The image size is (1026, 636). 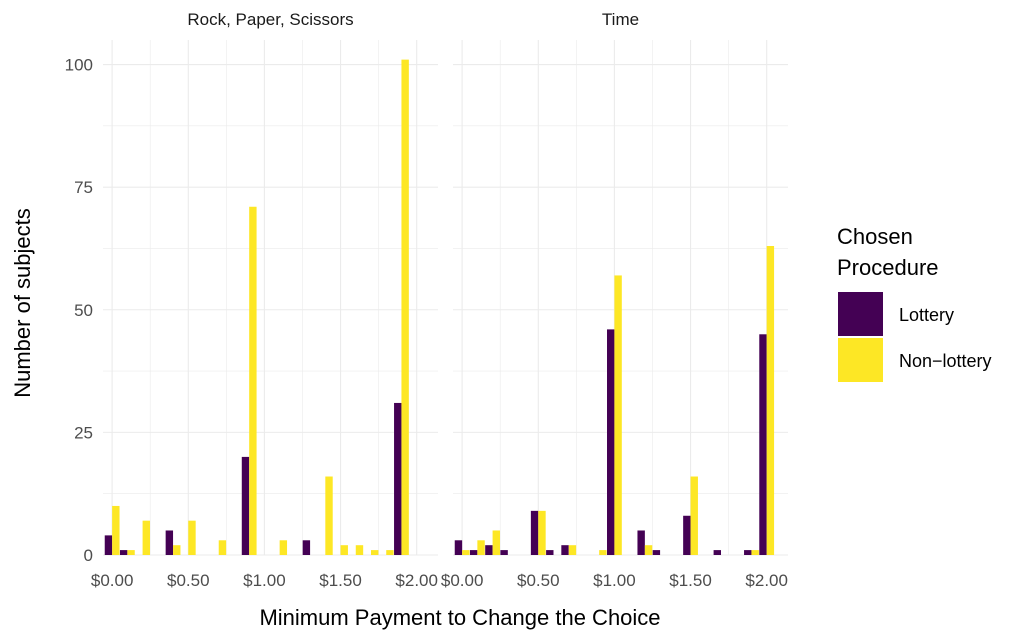 What do you see at coordinates (914, 303) in the screenshot?
I see `legend: Chosen Procedure Lottery Non−lottery` at bounding box center [914, 303].